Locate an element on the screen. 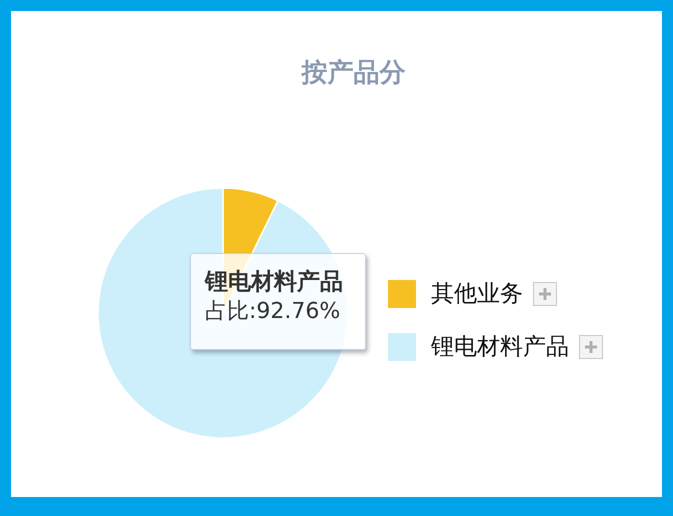  data-label: 占比:92.76% is located at coordinates (273, 312).